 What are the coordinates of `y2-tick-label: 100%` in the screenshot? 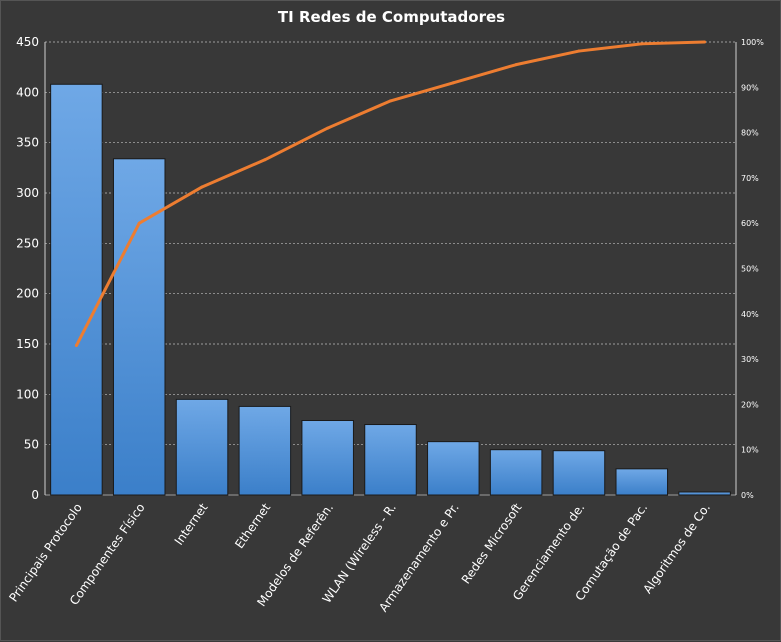 It's located at (752, 42).